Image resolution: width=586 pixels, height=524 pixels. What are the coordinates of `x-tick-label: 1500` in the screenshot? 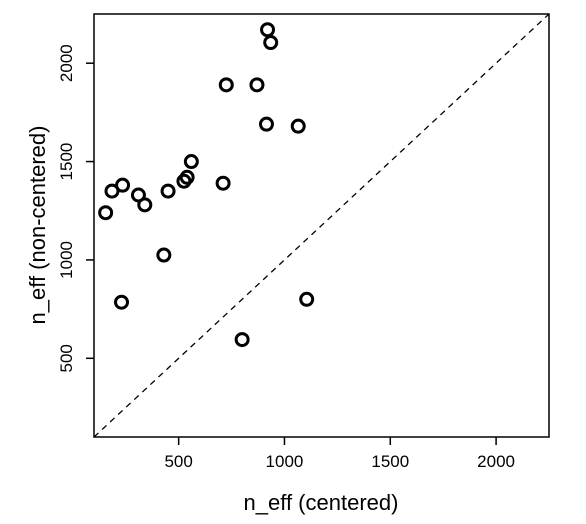 It's located at (390, 461).